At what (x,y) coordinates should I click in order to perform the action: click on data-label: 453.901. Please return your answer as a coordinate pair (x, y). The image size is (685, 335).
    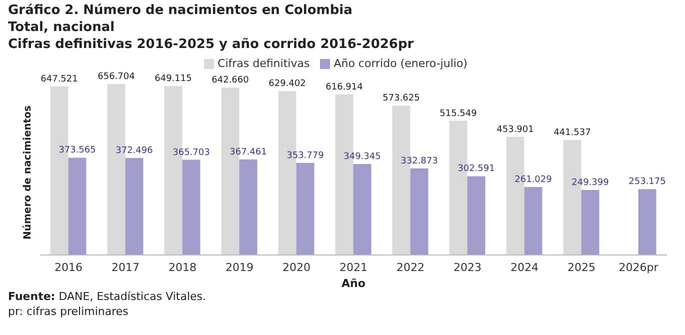
    Looking at the image, I should click on (515, 129).